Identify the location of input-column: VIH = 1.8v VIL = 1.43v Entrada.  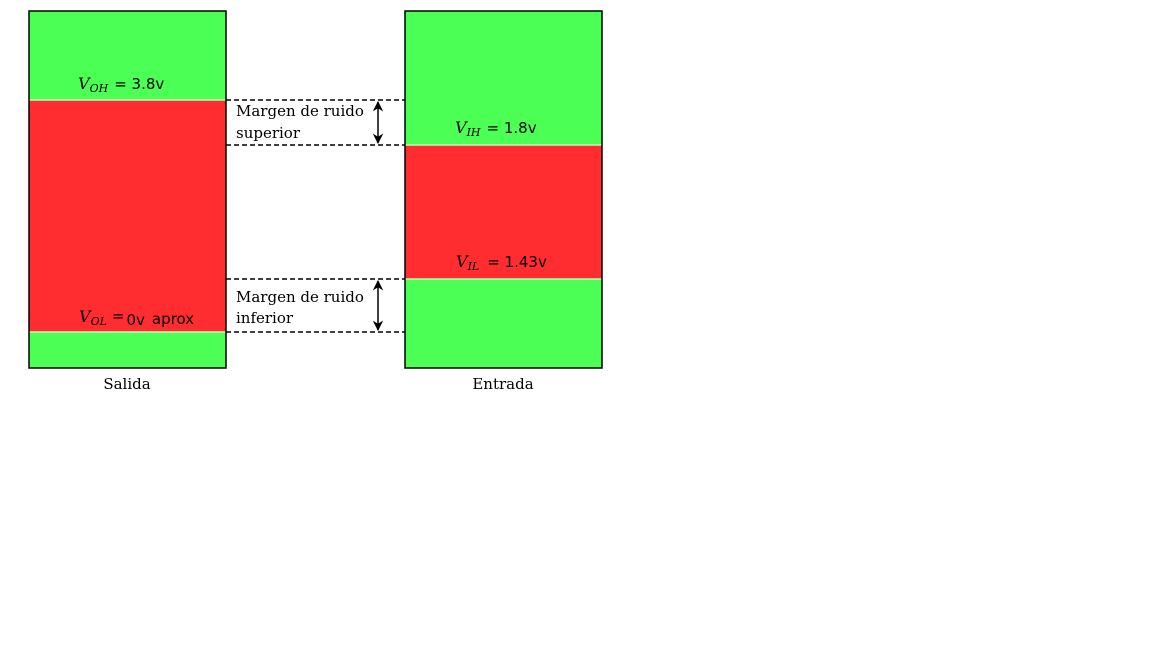
(503, 201).